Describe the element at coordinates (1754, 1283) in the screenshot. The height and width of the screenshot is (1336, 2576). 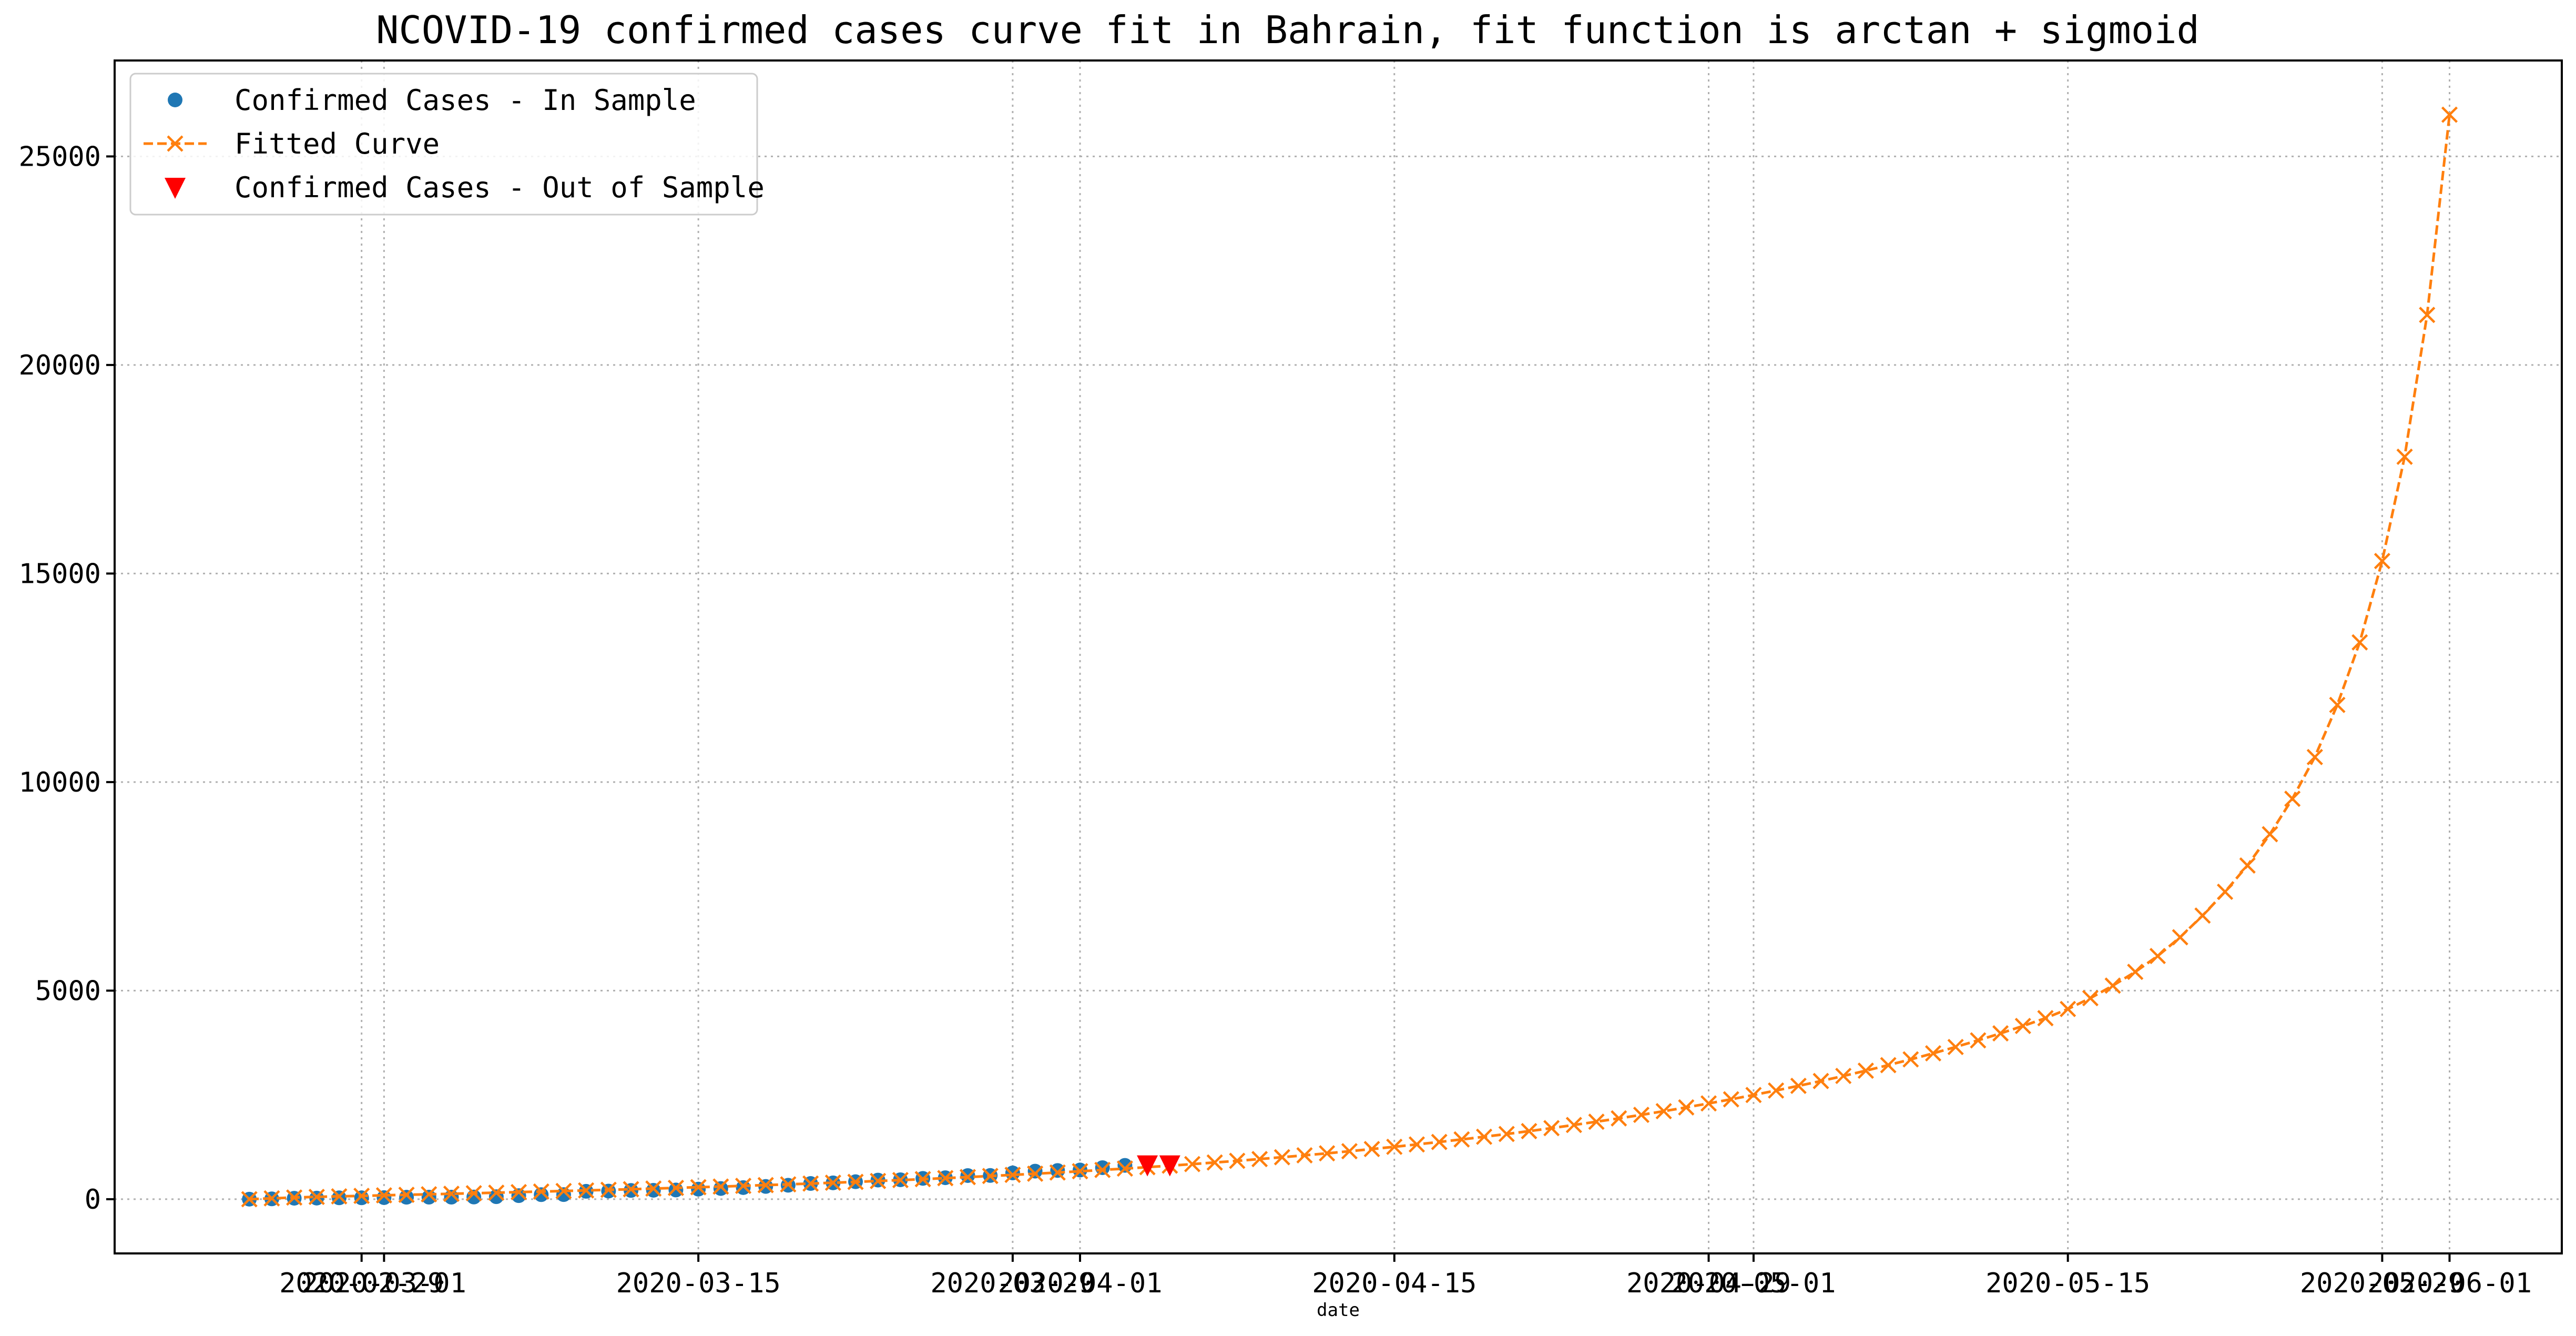
I see `x-tick-label: 2020-05-01` at that location.